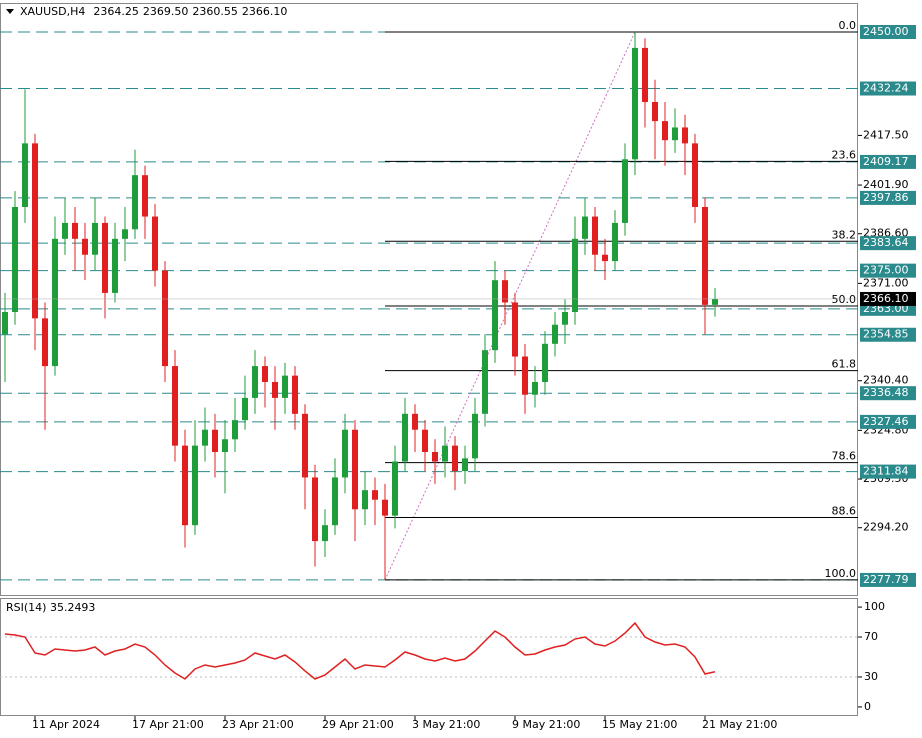  Describe the element at coordinates (867, 706) in the screenshot. I see `rsi-tick-label: 0` at that location.